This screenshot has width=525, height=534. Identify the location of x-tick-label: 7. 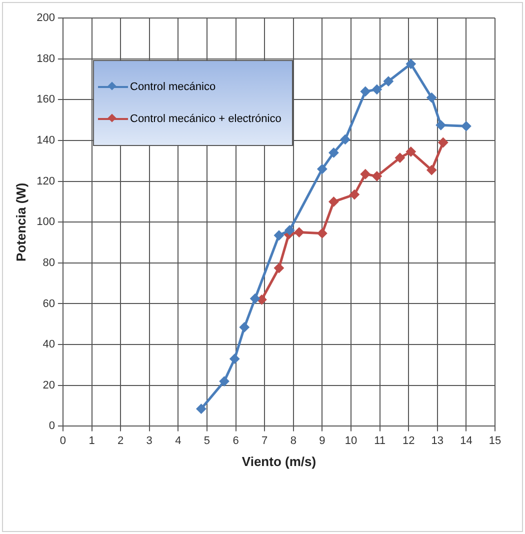
(265, 440).